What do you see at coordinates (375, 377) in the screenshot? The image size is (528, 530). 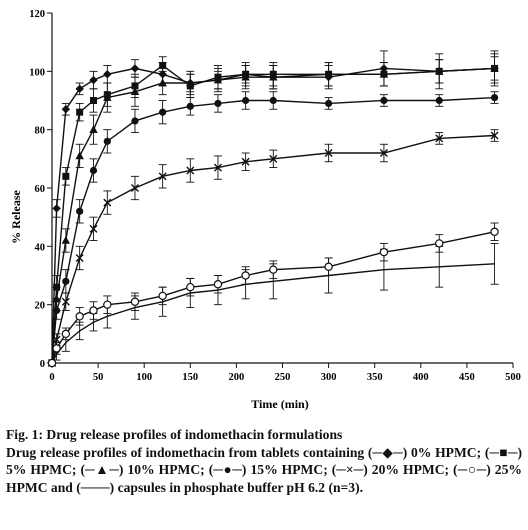 I see `x-tick-label: 350` at bounding box center [375, 377].